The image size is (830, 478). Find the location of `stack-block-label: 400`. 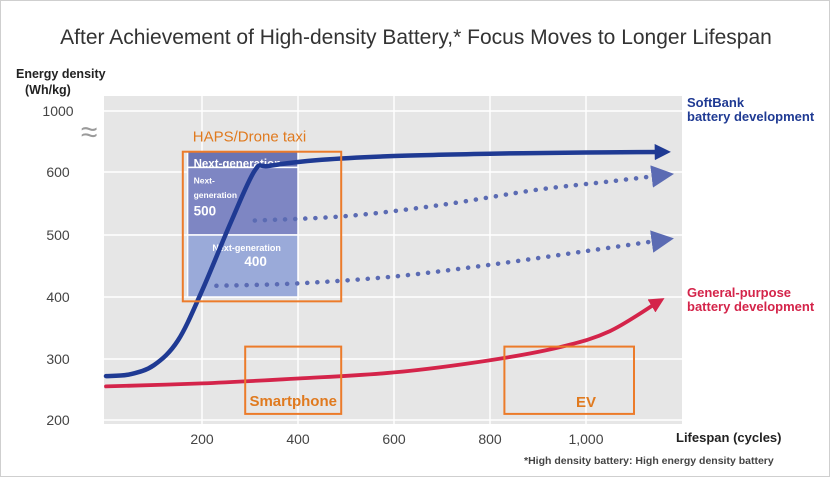

stack-block-label: 400 is located at coordinates (255, 261).